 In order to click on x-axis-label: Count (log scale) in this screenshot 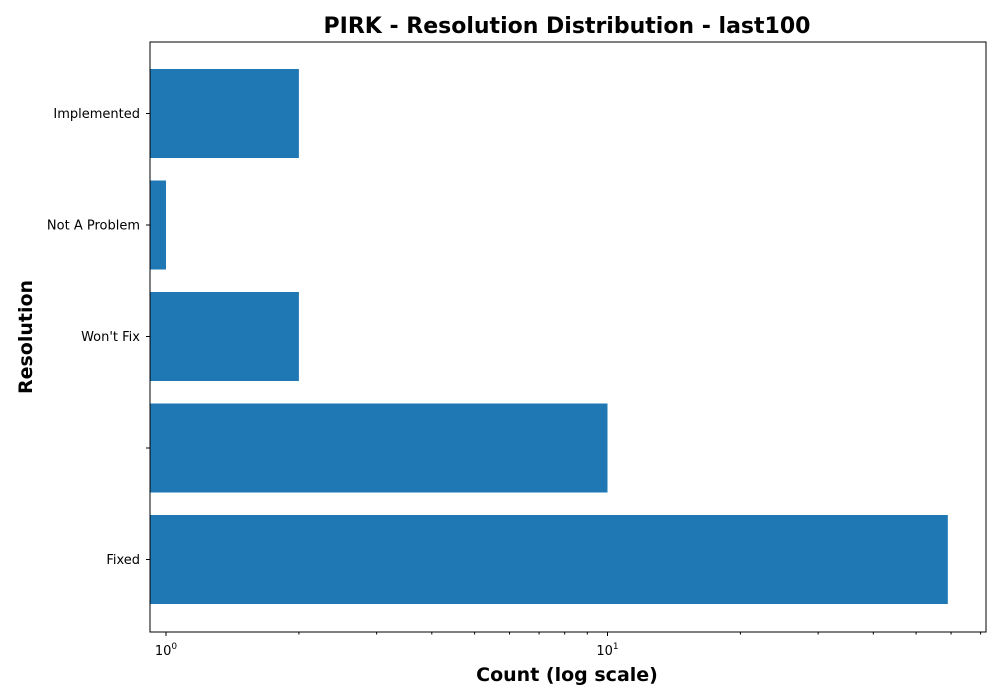, I will do `click(567, 675)`.